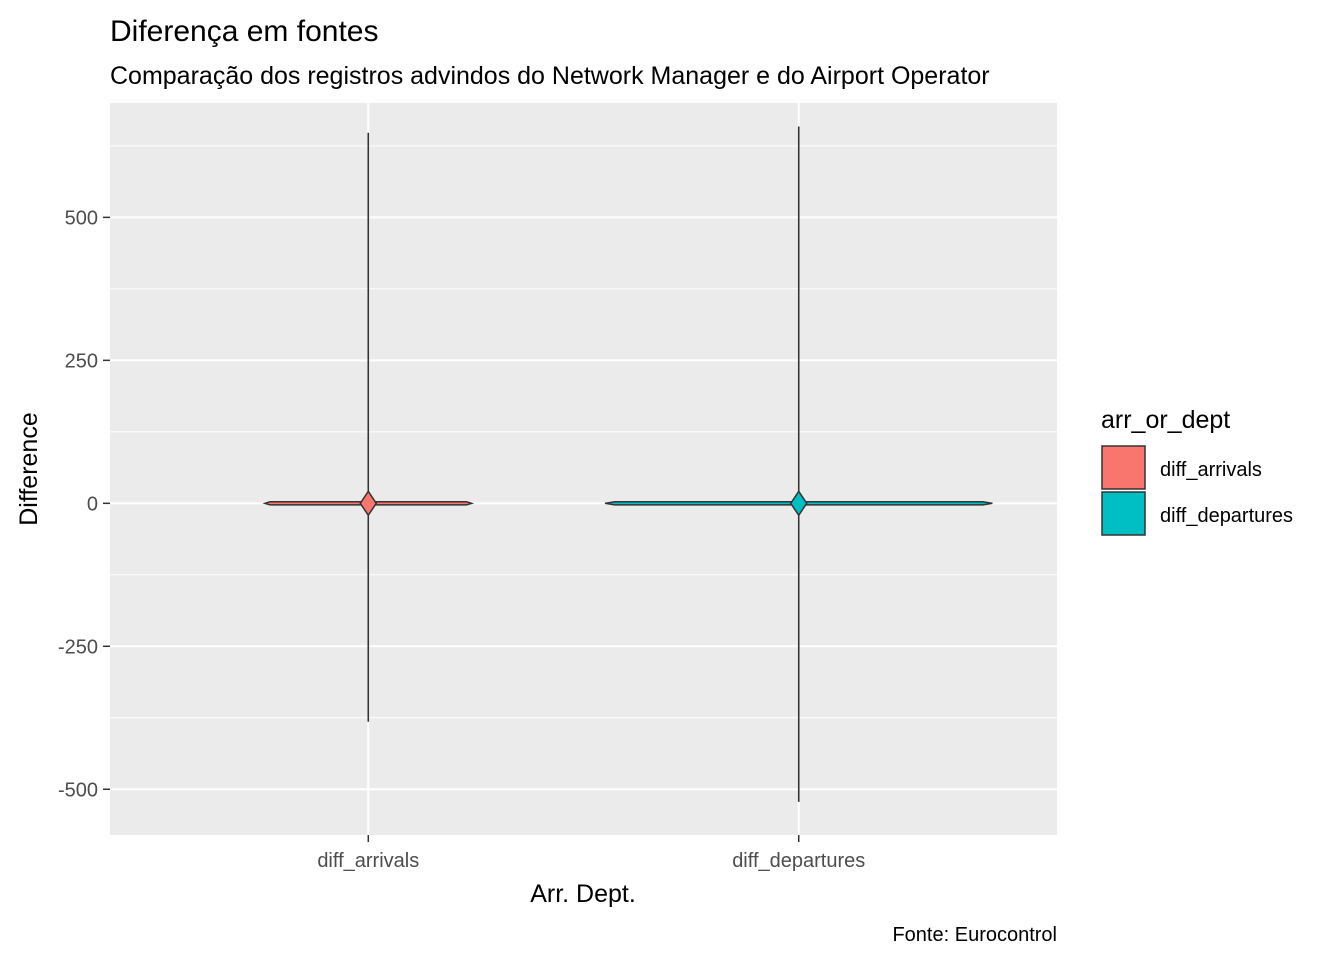 Image resolution: width=1344 pixels, height=960 pixels. Describe the element at coordinates (1165, 420) in the screenshot. I see `legend-title: arr_or_dept` at that location.